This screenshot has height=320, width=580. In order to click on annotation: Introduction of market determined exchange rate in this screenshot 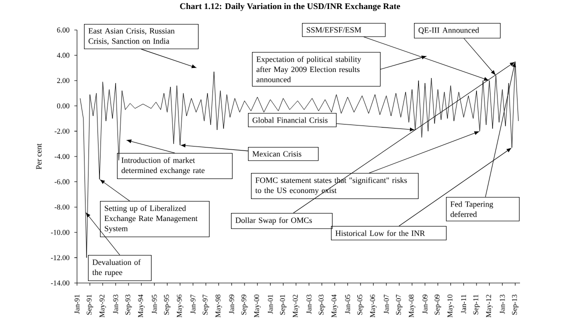, I will do `click(163, 166)`.